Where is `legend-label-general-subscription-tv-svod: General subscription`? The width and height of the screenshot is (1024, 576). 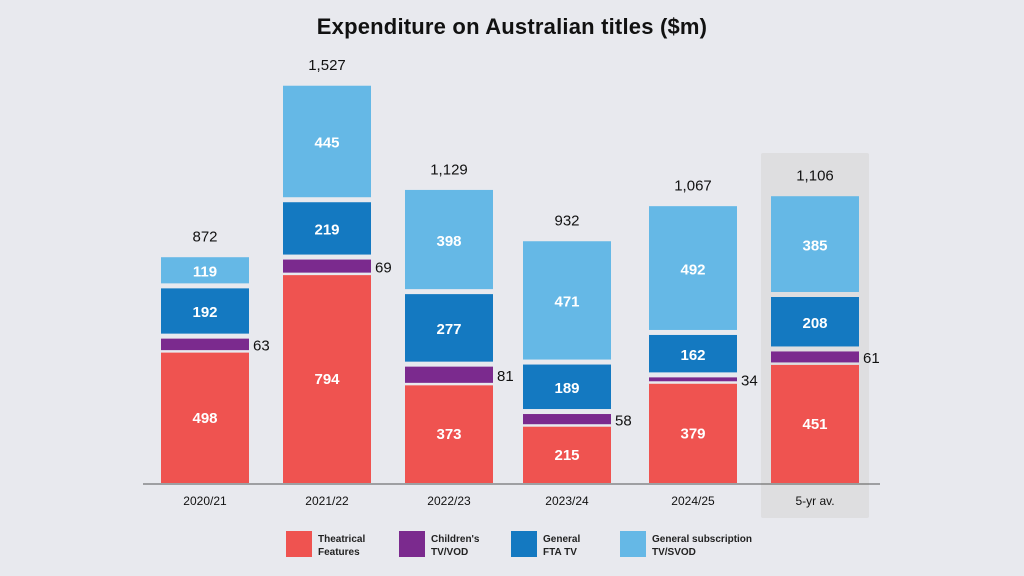
legend-label-general-subscription-tv-svod: General subscription is located at coordinates (702, 539).